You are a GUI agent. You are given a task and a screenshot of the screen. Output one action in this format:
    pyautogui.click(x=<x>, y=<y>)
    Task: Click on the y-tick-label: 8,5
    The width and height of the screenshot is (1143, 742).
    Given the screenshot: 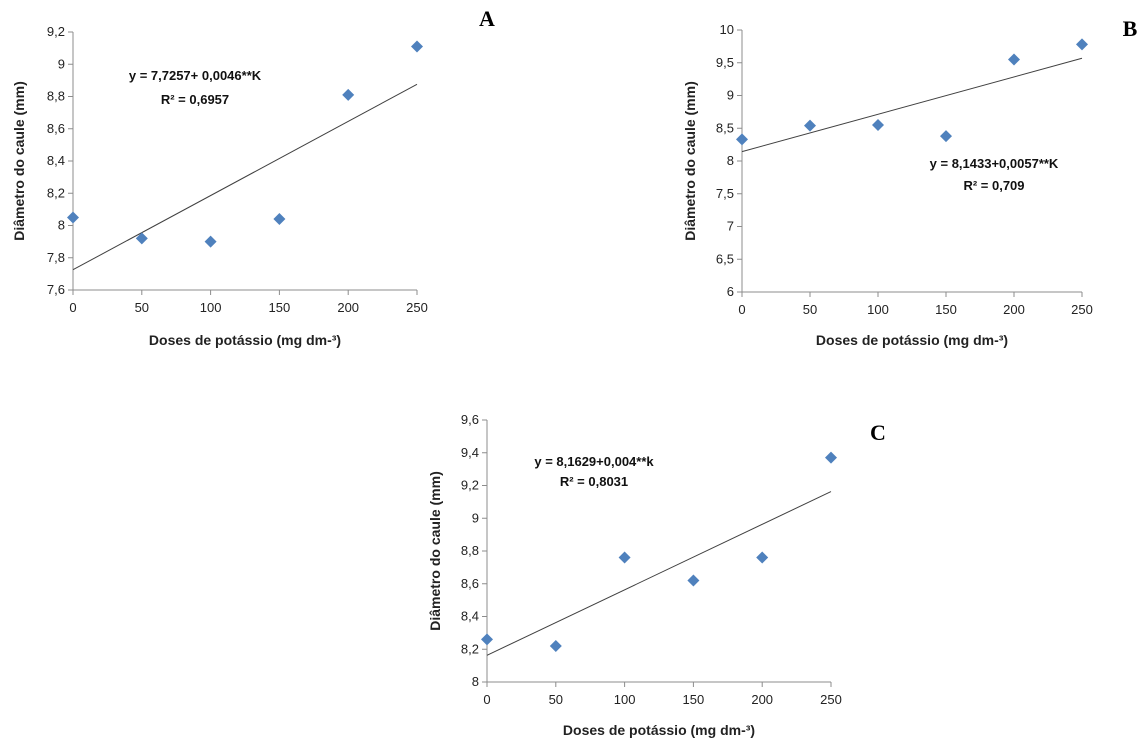 What is the action you would take?
    pyautogui.click(x=725, y=127)
    